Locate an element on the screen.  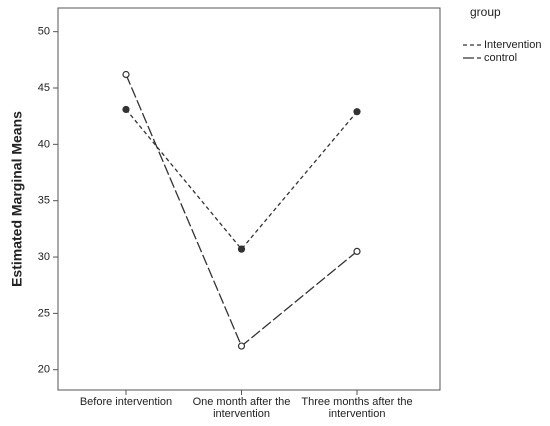
x-tick-label: One month after the intervention is located at coordinates (241, 408).